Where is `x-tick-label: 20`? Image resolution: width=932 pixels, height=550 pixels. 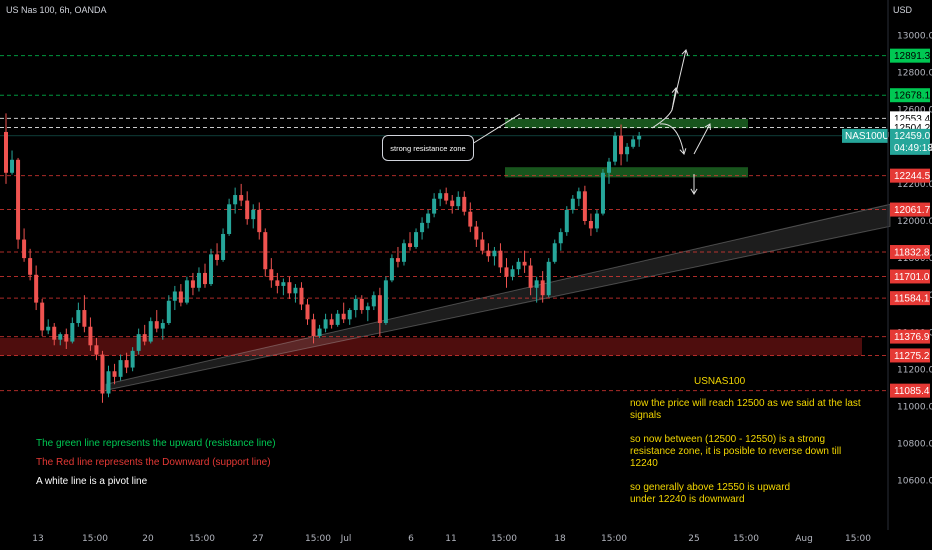 x-tick-label: 20 is located at coordinates (148, 539).